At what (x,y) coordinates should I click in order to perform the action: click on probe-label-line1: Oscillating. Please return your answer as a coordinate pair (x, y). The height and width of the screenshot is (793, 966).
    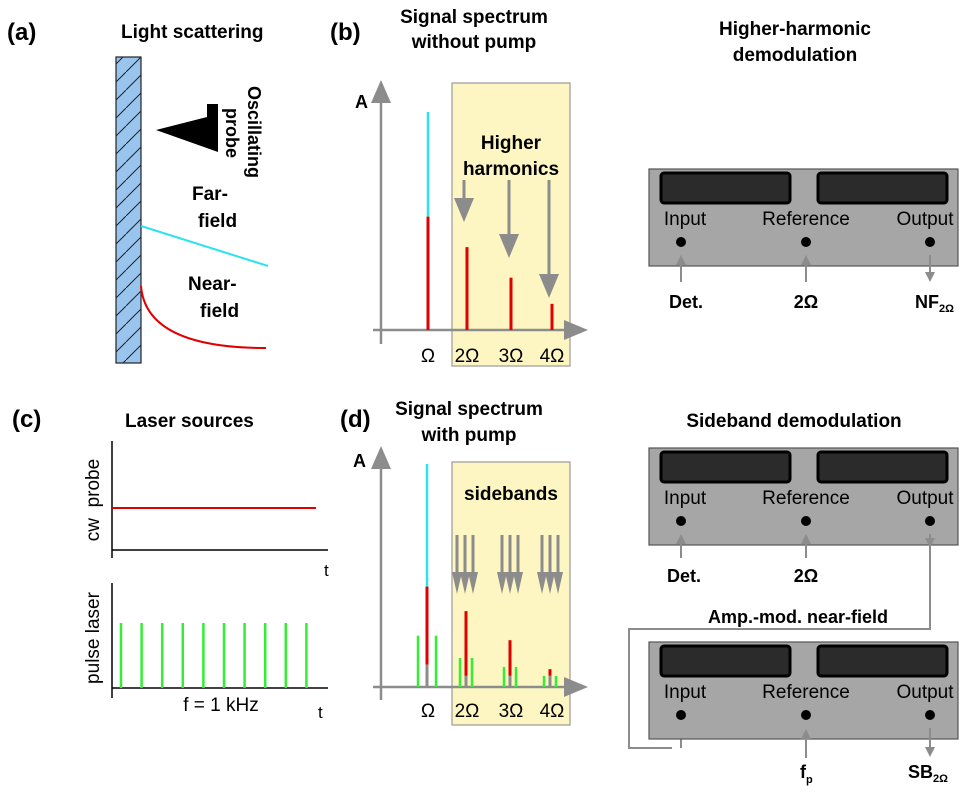
    Looking at the image, I should click on (254, 132).